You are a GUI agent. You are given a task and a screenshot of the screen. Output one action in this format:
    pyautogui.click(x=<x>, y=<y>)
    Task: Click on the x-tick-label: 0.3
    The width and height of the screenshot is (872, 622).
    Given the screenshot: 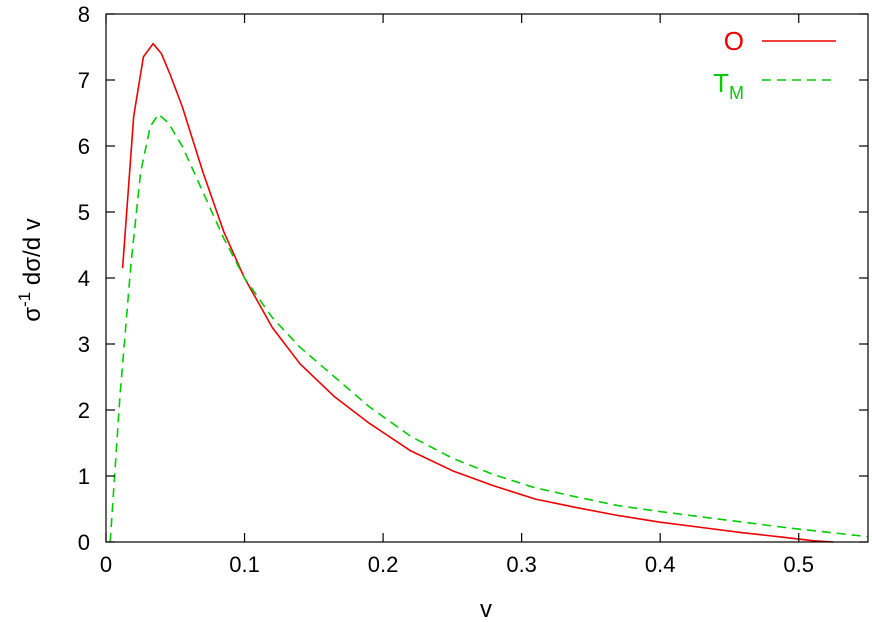 What is the action you would take?
    pyautogui.click(x=521, y=564)
    